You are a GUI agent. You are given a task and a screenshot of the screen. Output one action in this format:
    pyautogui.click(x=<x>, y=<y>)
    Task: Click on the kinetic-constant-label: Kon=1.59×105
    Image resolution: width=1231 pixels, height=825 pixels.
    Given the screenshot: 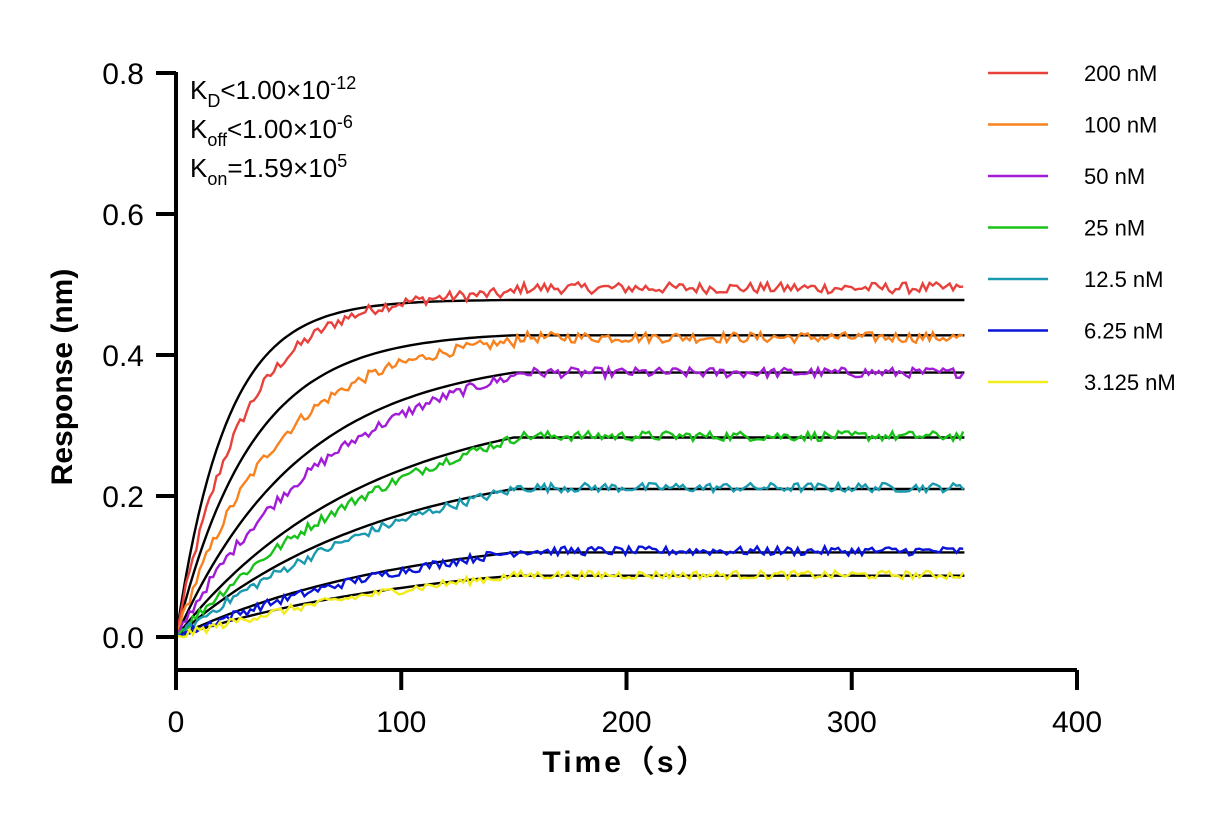 What is the action you would take?
    pyautogui.click(x=268, y=170)
    